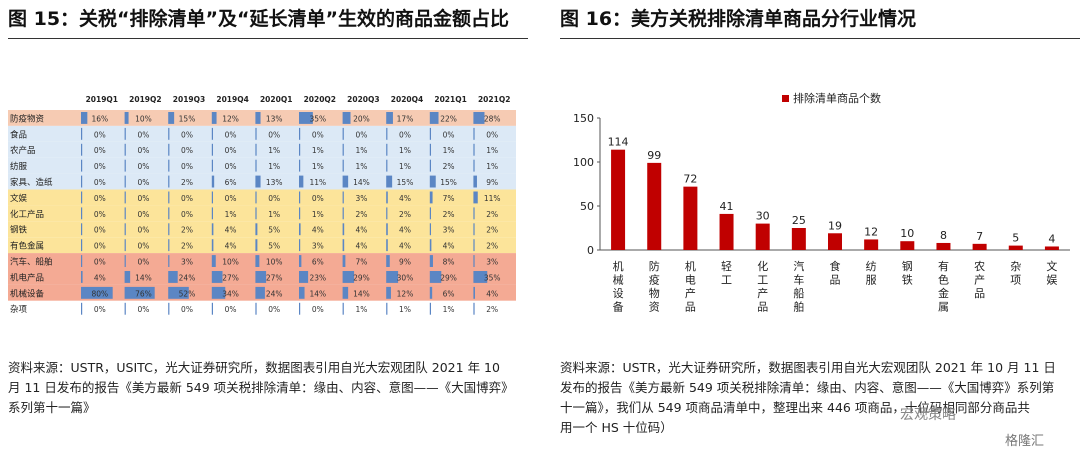 The image size is (1080, 458). I want to click on bar-value-label: 10, so click(907, 233).